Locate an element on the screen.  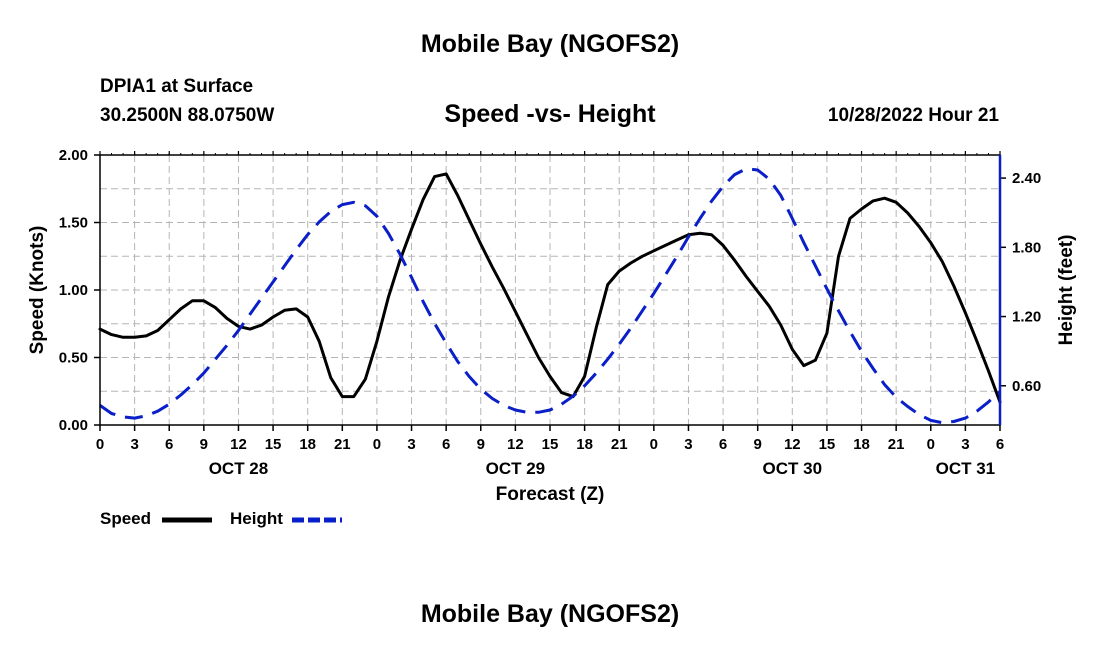
legend-height-label: Height is located at coordinates (256, 518).